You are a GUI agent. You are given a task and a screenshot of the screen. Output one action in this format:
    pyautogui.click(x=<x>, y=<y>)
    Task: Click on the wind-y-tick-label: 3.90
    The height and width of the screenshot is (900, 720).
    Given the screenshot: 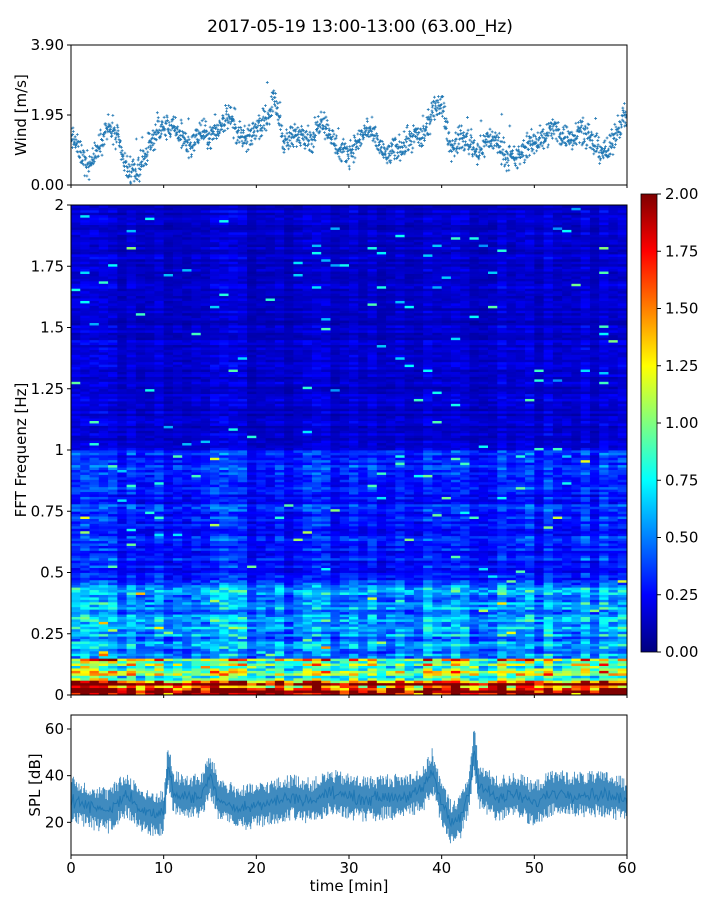 What is the action you would take?
    pyautogui.click(x=47, y=45)
    